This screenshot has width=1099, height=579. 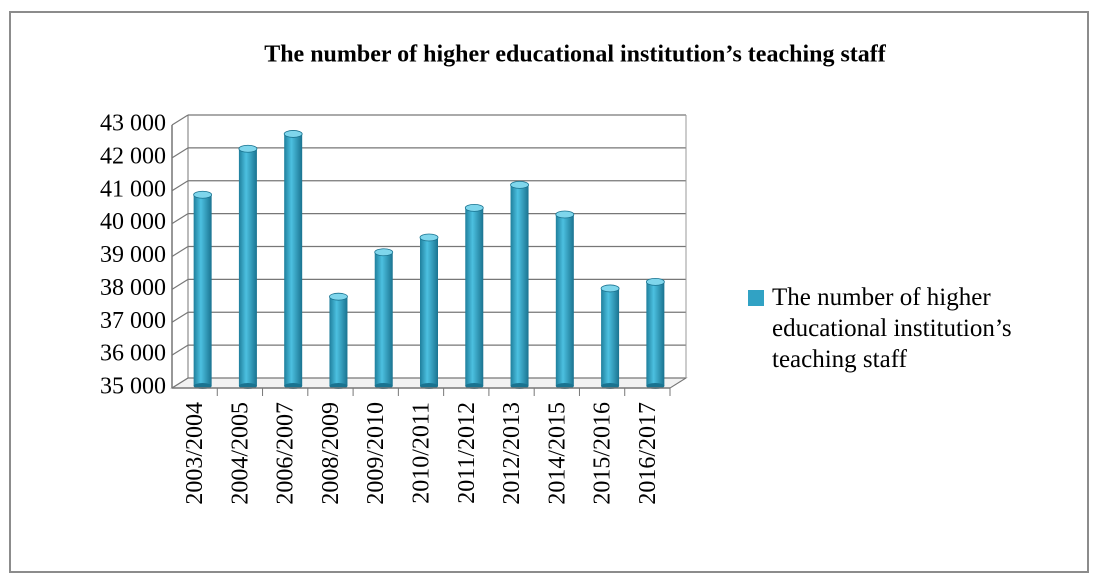 I want to click on x-tick-label: 2004/2005, so click(x=240, y=453).